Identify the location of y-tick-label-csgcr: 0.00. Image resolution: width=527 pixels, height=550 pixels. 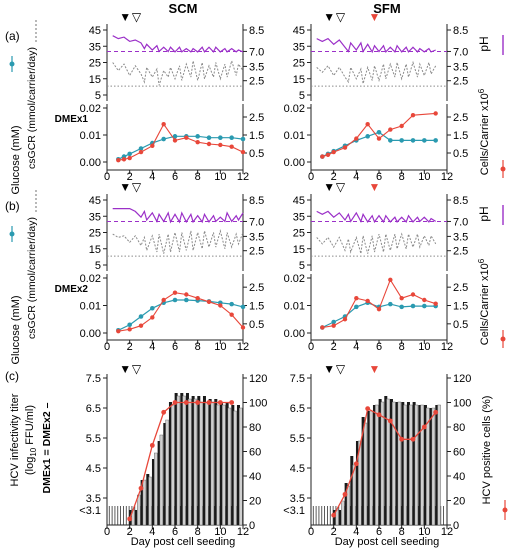
(294, 163).